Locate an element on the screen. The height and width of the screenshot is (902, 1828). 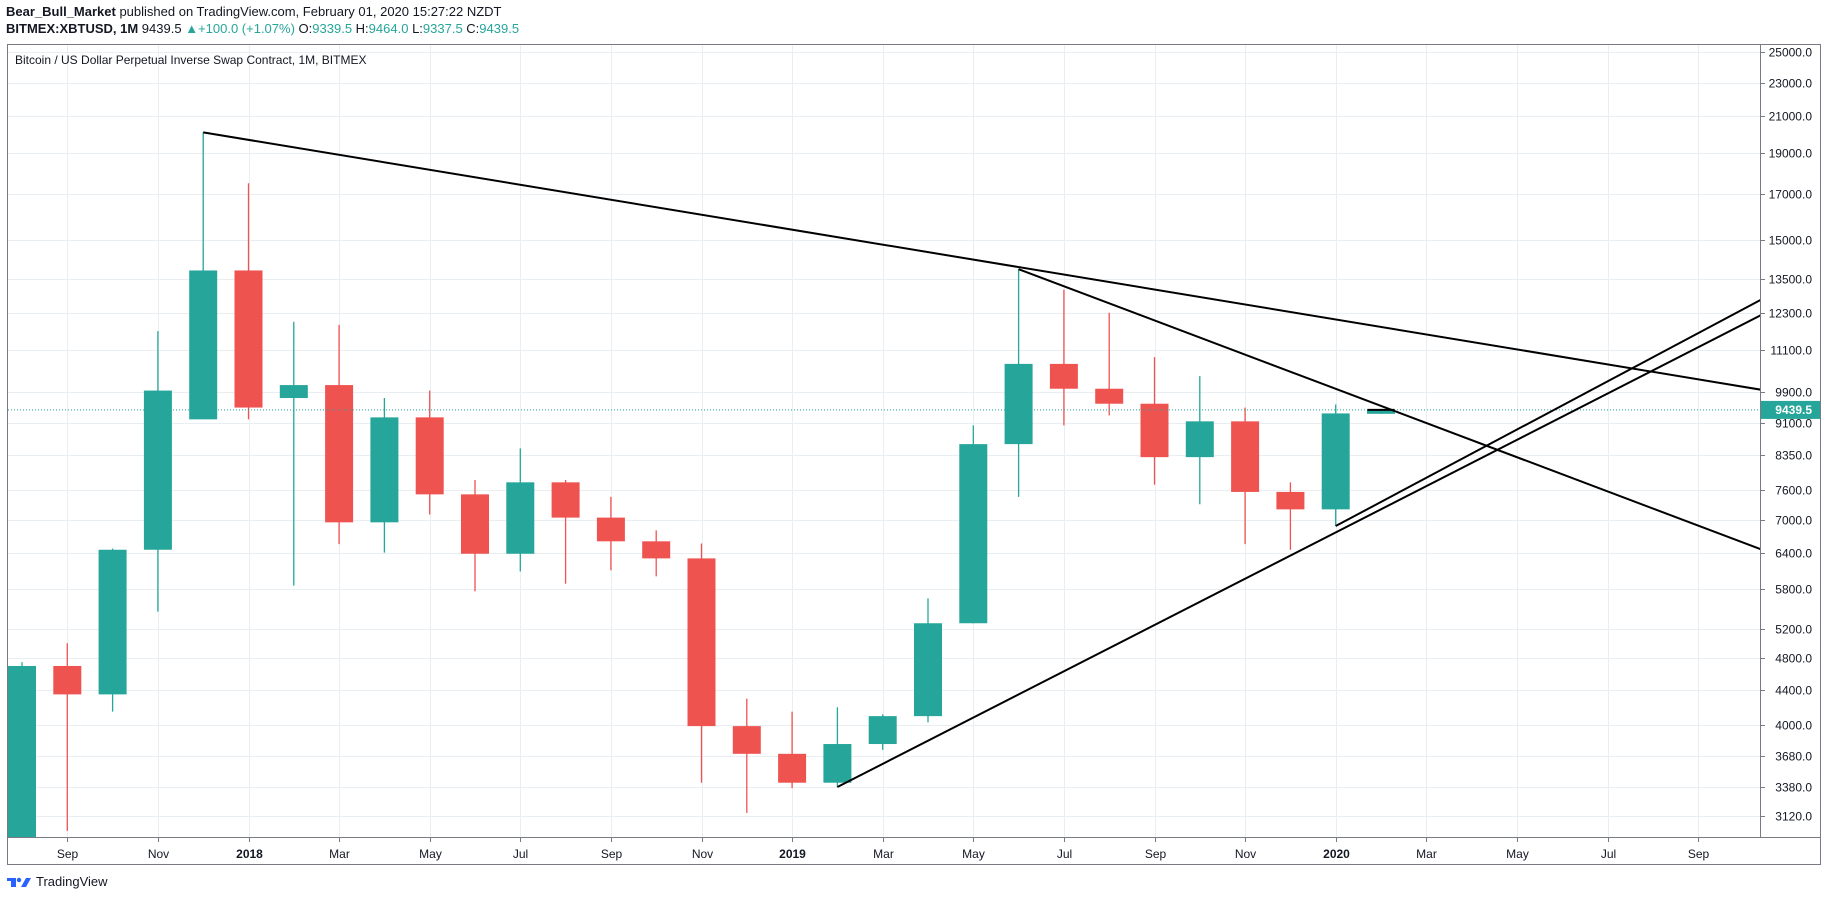
time-tick-label: Nov is located at coordinates (1245, 854).